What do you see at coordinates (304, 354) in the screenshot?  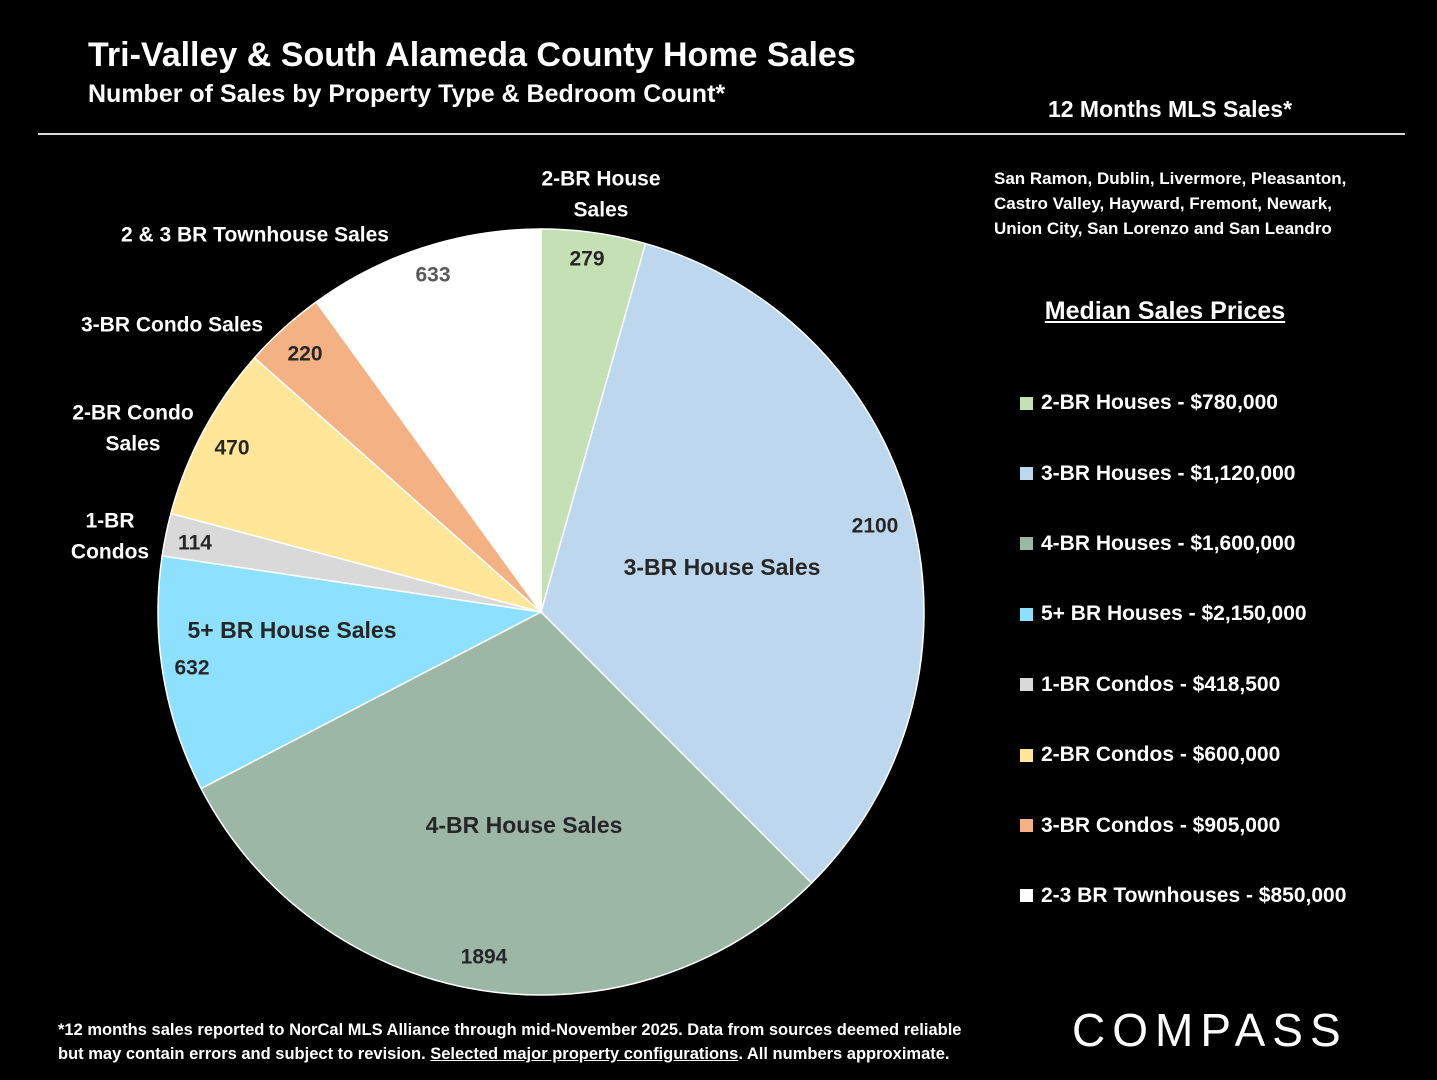 I see `slice-value-label: 220` at bounding box center [304, 354].